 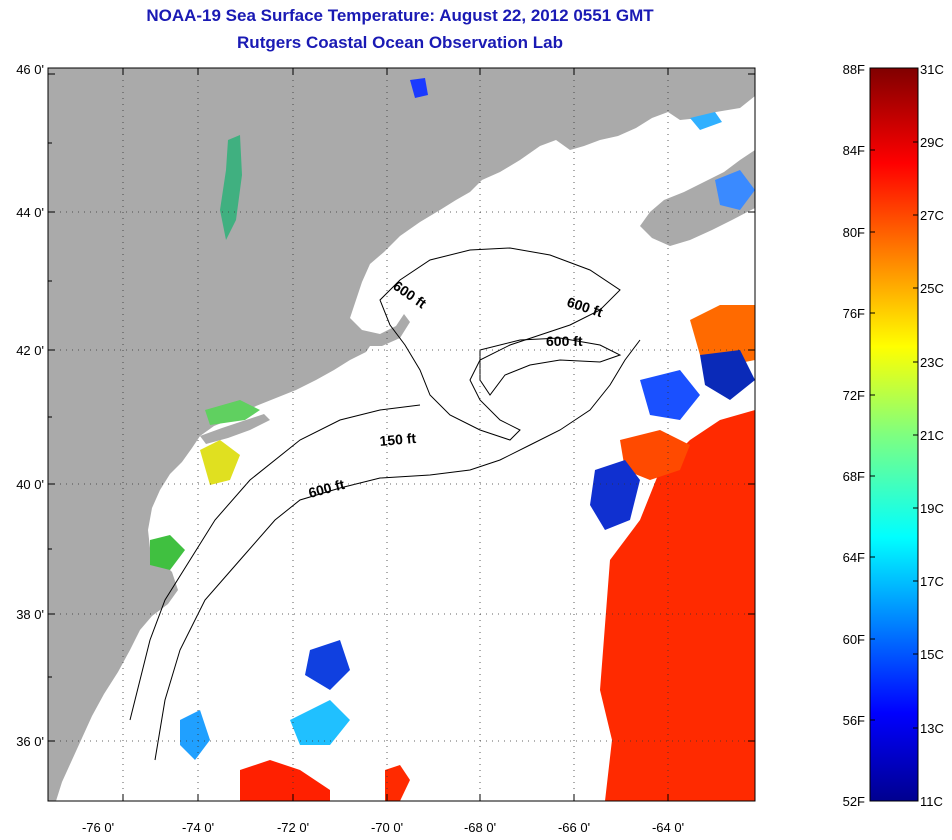 I want to click on map-subtitle: Rutgers Coastal Ocean Observation Lab, so click(x=400, y=42).